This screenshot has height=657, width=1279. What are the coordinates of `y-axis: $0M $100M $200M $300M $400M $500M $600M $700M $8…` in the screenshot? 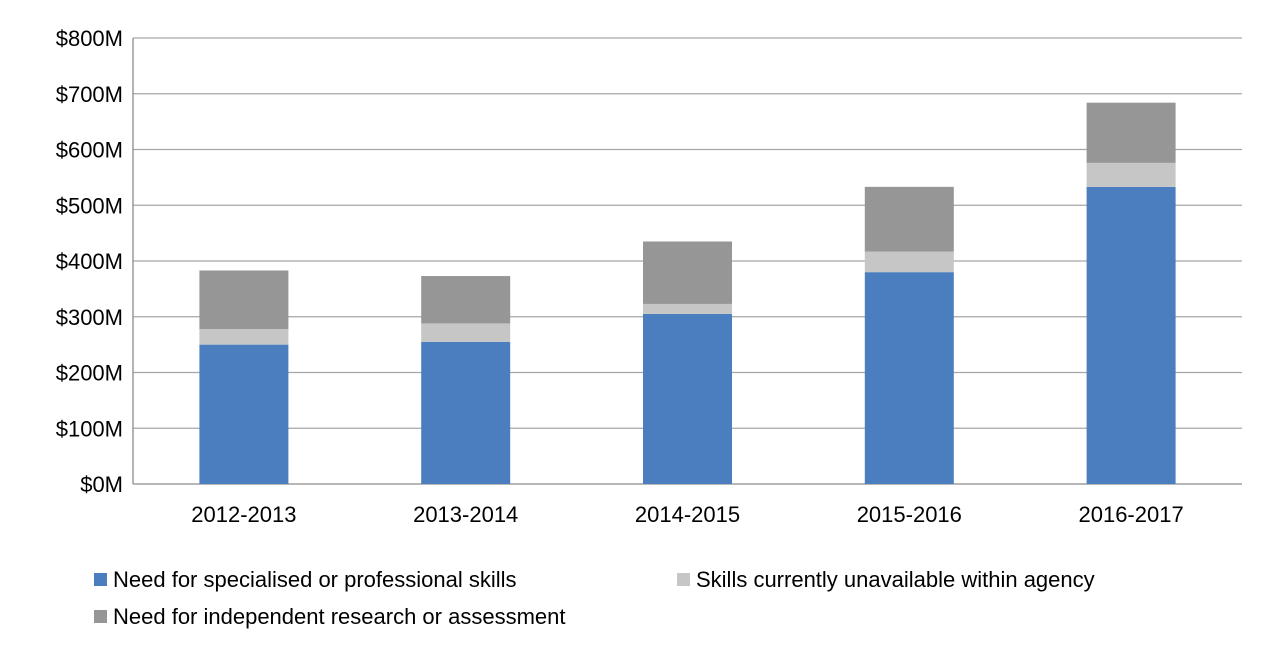 It's located at (95, 261).